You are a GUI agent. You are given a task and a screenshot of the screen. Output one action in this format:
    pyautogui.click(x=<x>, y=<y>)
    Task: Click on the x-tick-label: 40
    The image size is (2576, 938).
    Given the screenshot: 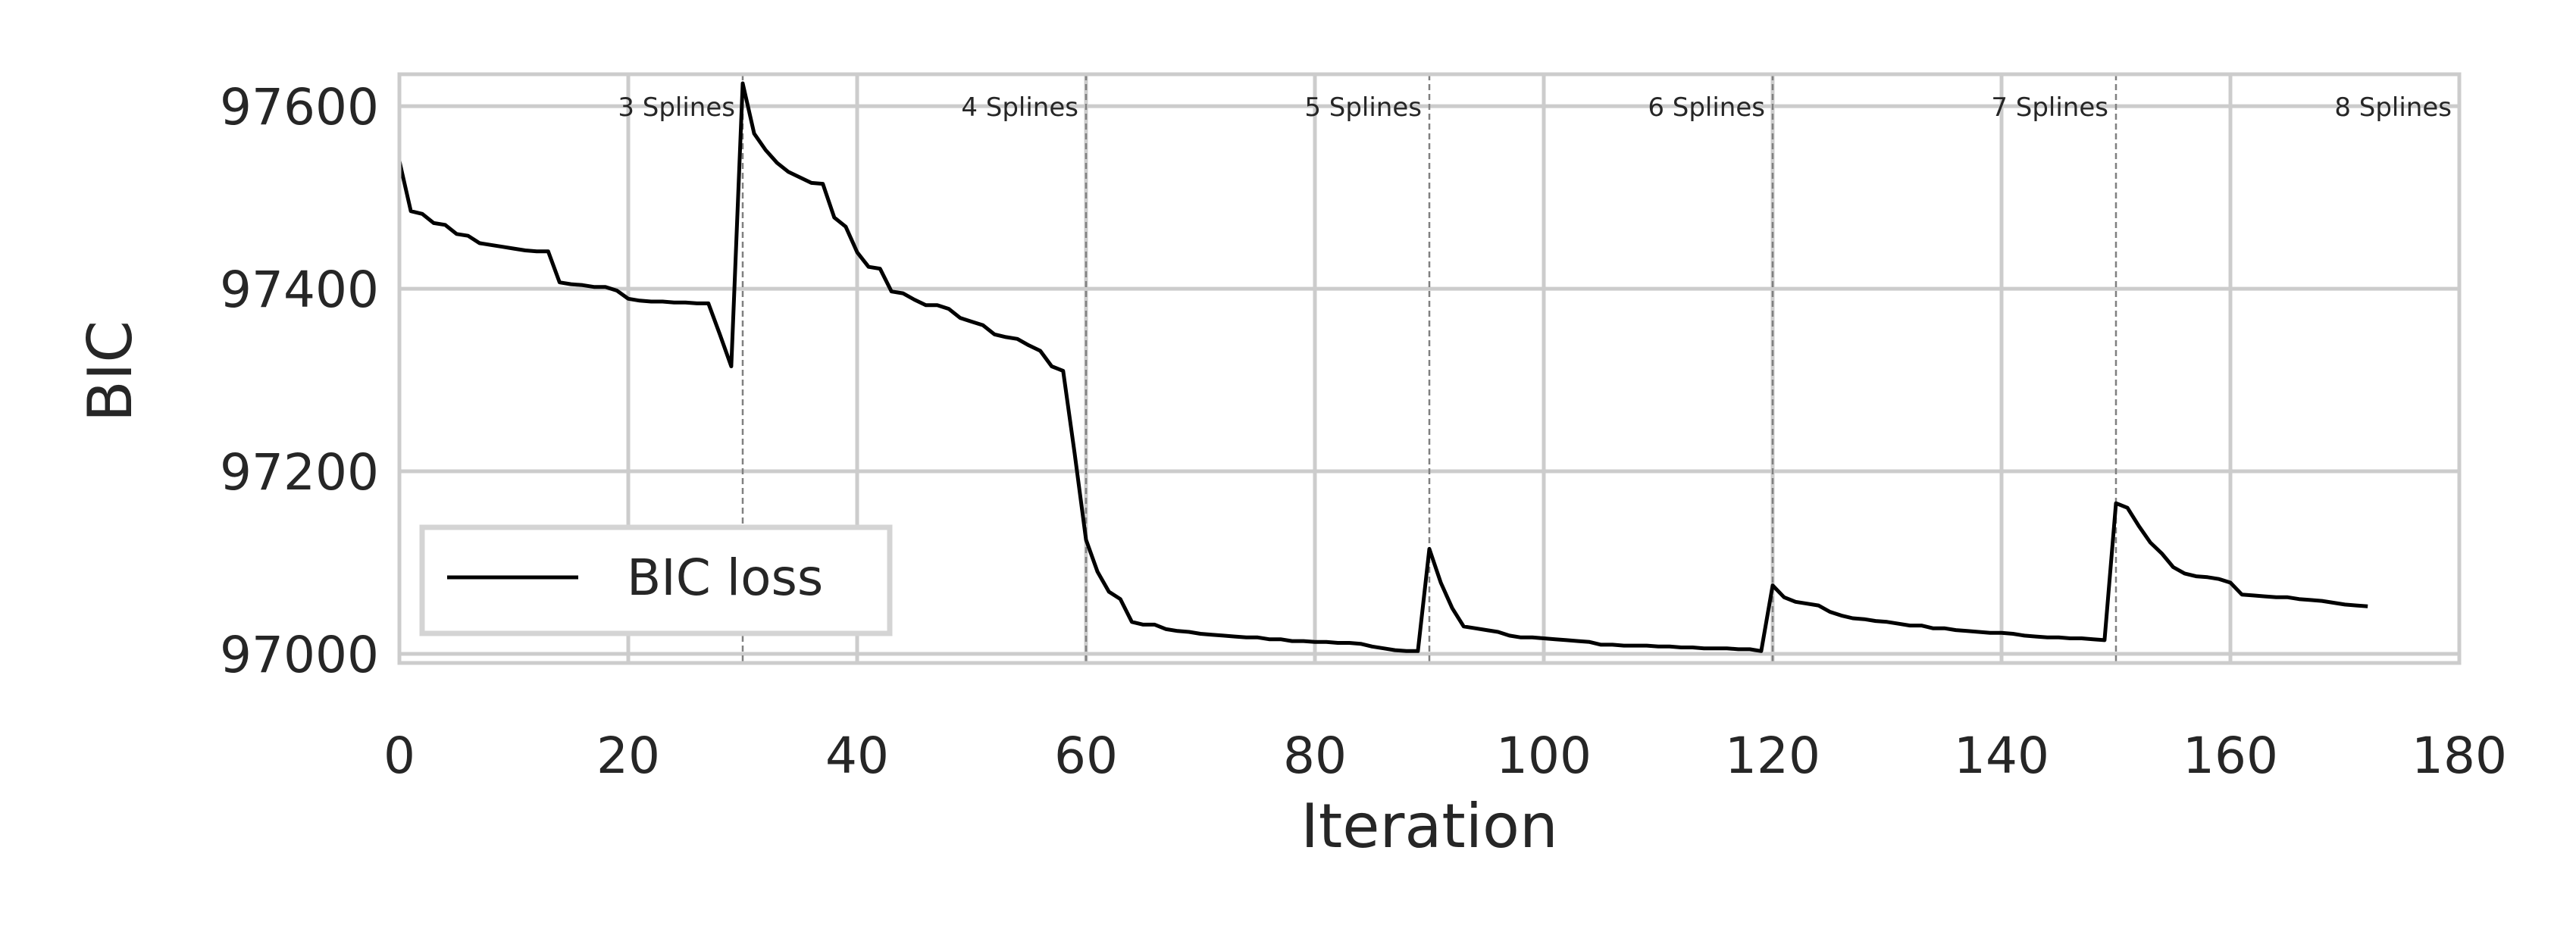 What is the action you would take?
    pyautogui.click(x=857, y=756)
    